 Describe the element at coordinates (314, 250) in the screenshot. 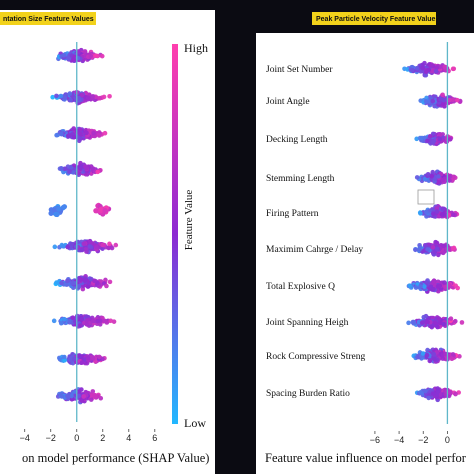

I see `feature-label: Maximim Cahrge / Delay` at that location.